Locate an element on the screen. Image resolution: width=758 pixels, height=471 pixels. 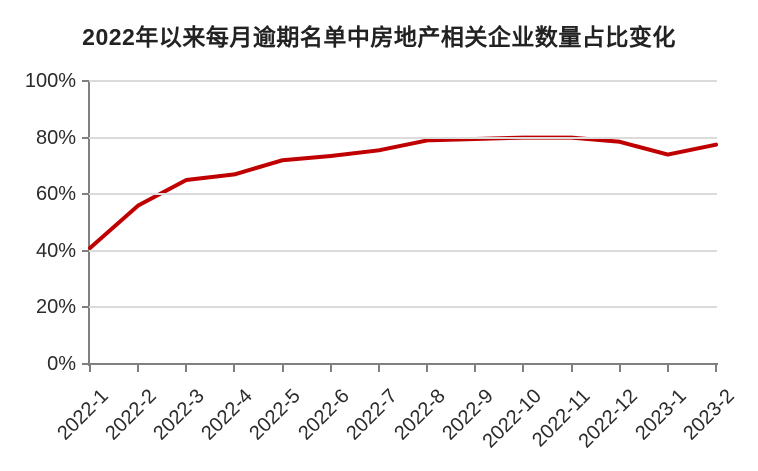
y-axis-label-100: 100% is located at coordinates (50, 81).